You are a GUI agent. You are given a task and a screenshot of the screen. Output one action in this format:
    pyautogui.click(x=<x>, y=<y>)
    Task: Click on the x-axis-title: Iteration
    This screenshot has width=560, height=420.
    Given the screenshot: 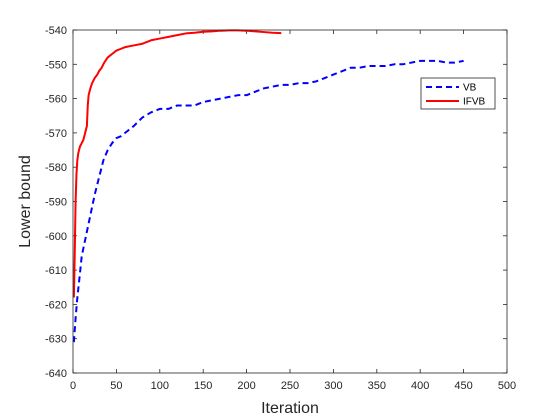 What is the action you would take?
    pyautogui.click(x=290, y=408)
    